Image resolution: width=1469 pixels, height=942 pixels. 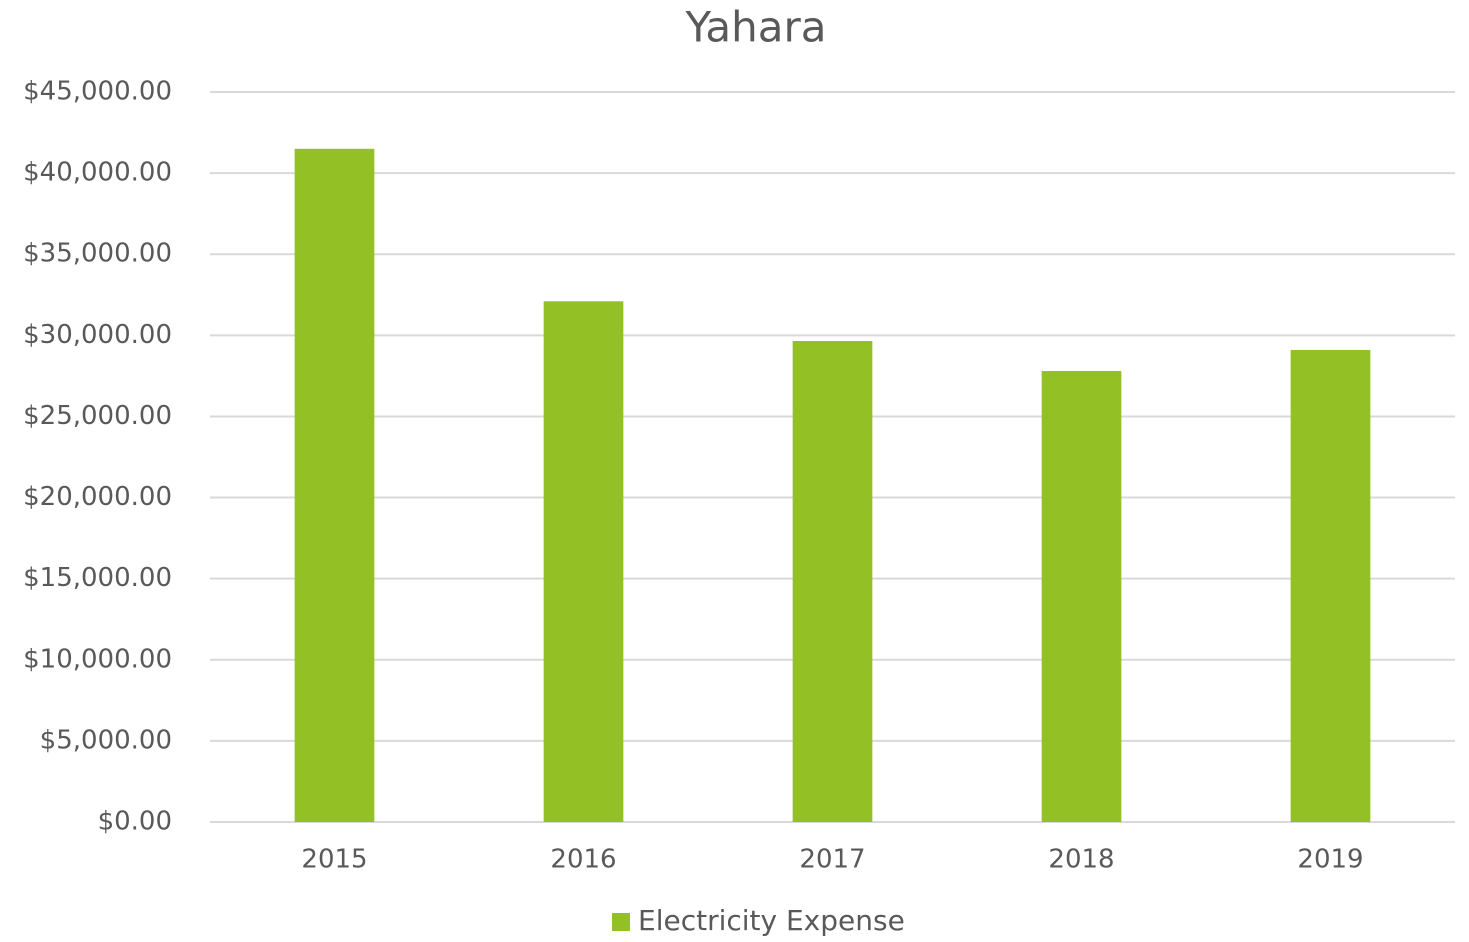 I want to click on x-tick-label: 2017, so click(x=832, y=860).